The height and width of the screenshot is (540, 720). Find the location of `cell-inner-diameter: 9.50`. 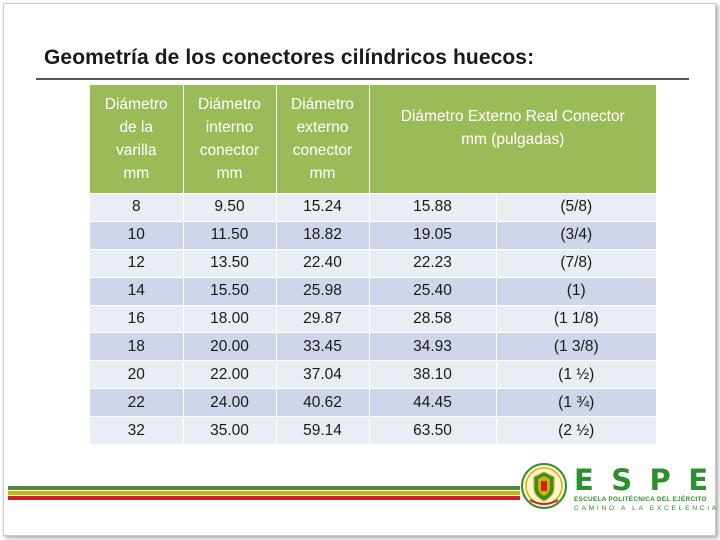

cell-inner-diameter: 9.50 is located at coordinates (230, 207).